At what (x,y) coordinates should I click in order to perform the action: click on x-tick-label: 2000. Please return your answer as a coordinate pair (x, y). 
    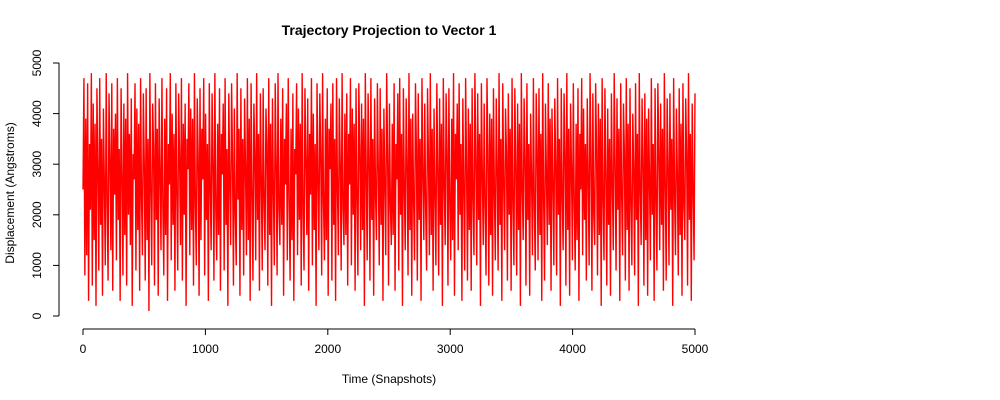
    Looking at the image, I should click on (327, 349).